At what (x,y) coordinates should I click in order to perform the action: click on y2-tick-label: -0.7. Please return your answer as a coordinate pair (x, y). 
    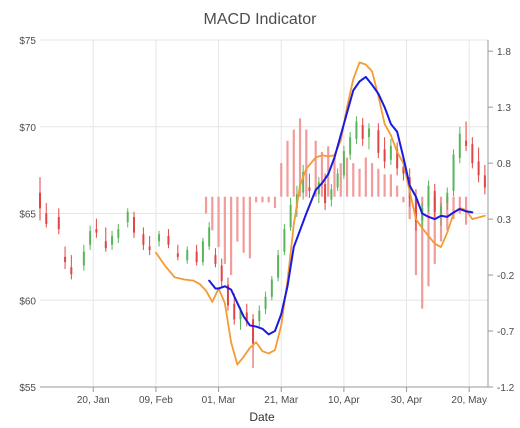
    Looking at the image, I should click on (506, 332).